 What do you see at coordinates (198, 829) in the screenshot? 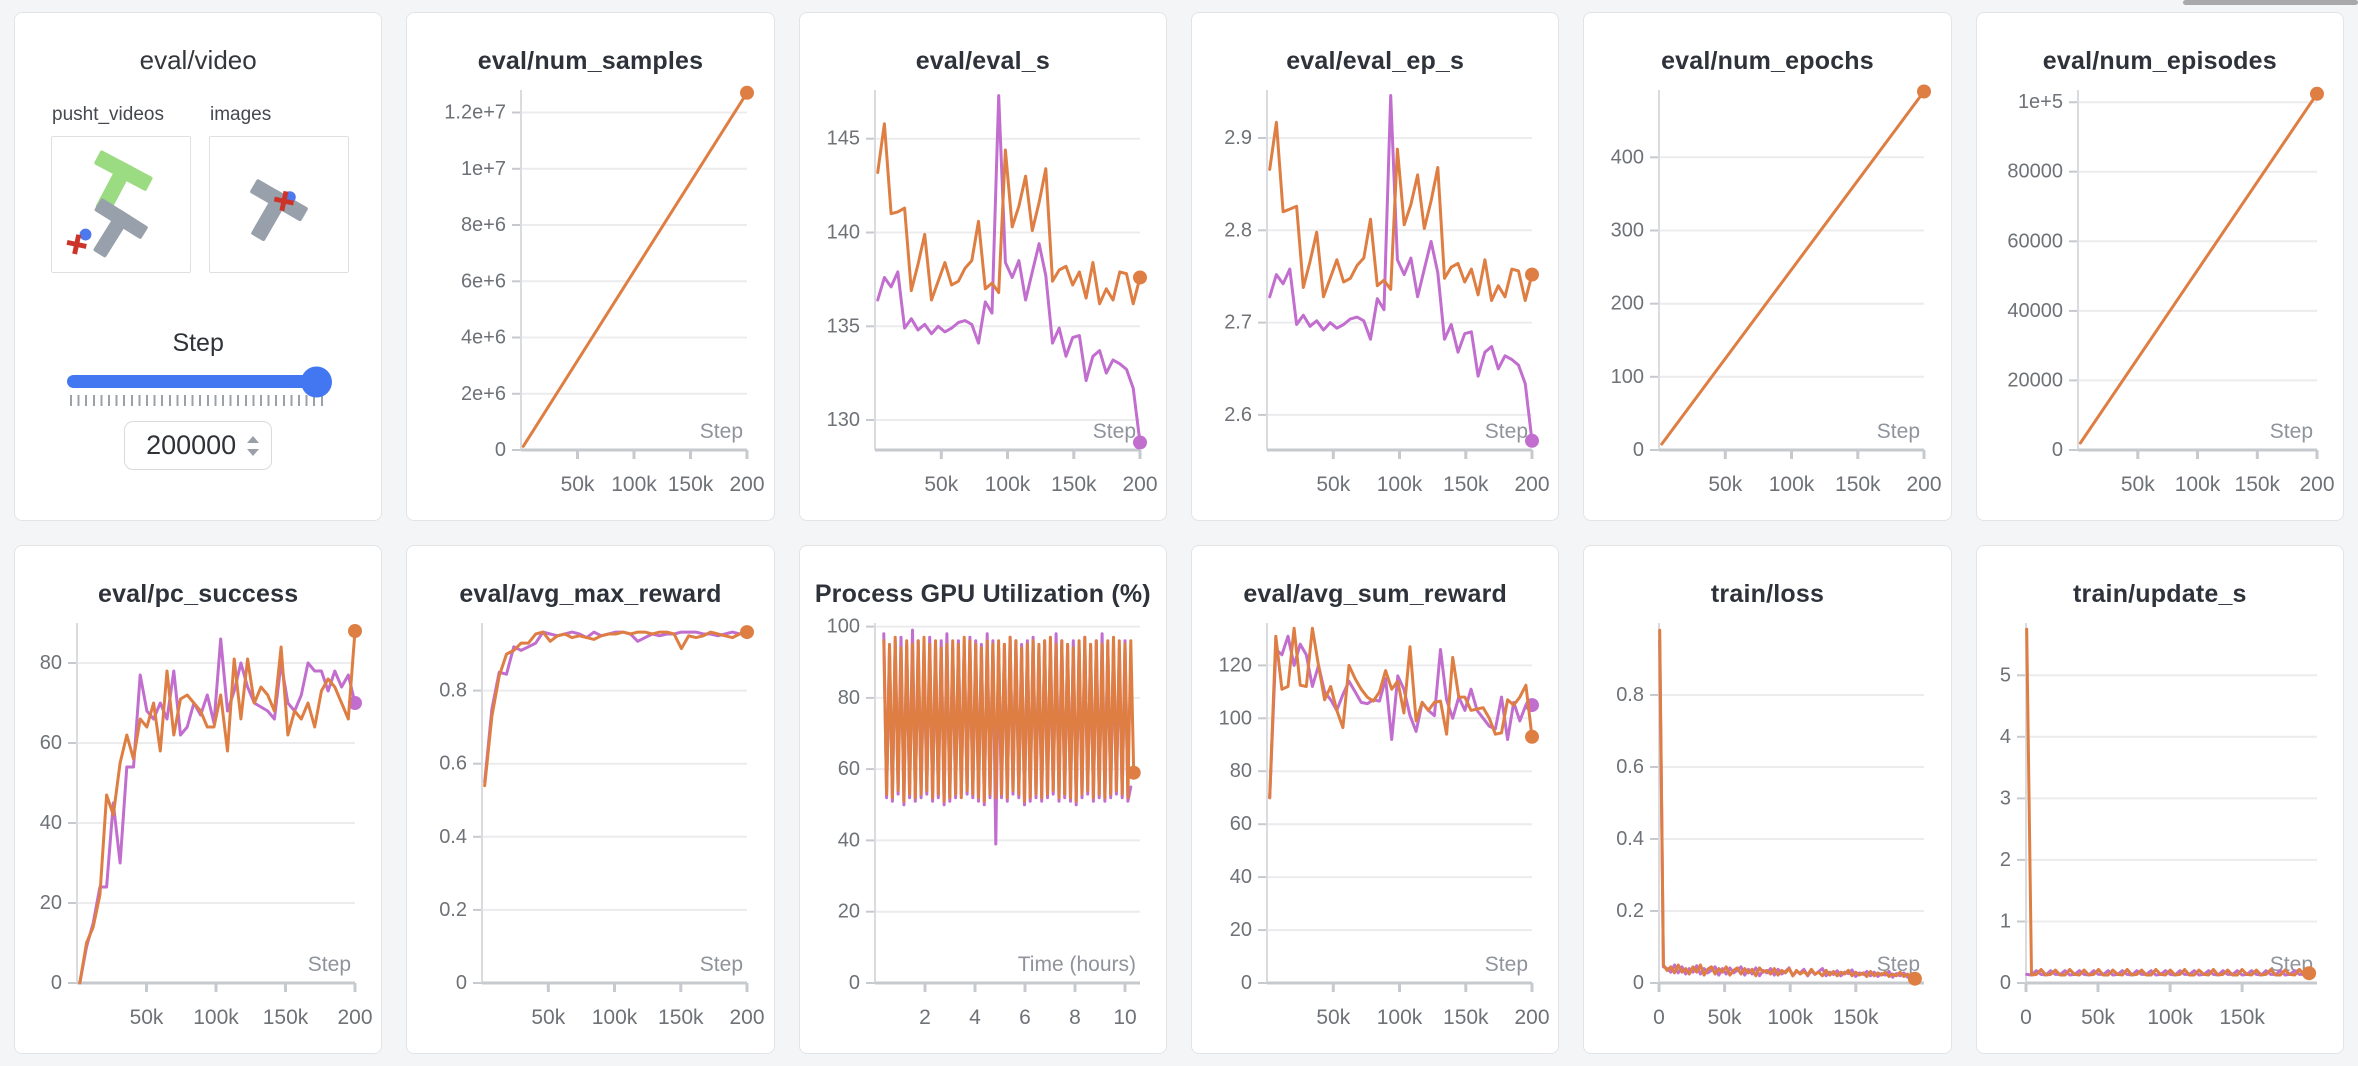
I see `chart-eval-pc-success: 0 20 40 60 80 50k 100k 150k 200 Step` at bounding box center [198, 829].